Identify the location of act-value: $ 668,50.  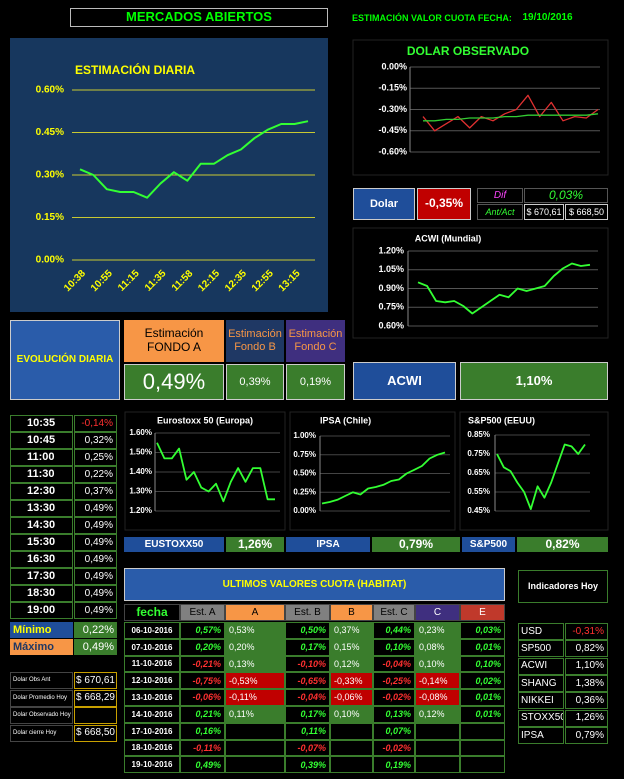
(586, 212).